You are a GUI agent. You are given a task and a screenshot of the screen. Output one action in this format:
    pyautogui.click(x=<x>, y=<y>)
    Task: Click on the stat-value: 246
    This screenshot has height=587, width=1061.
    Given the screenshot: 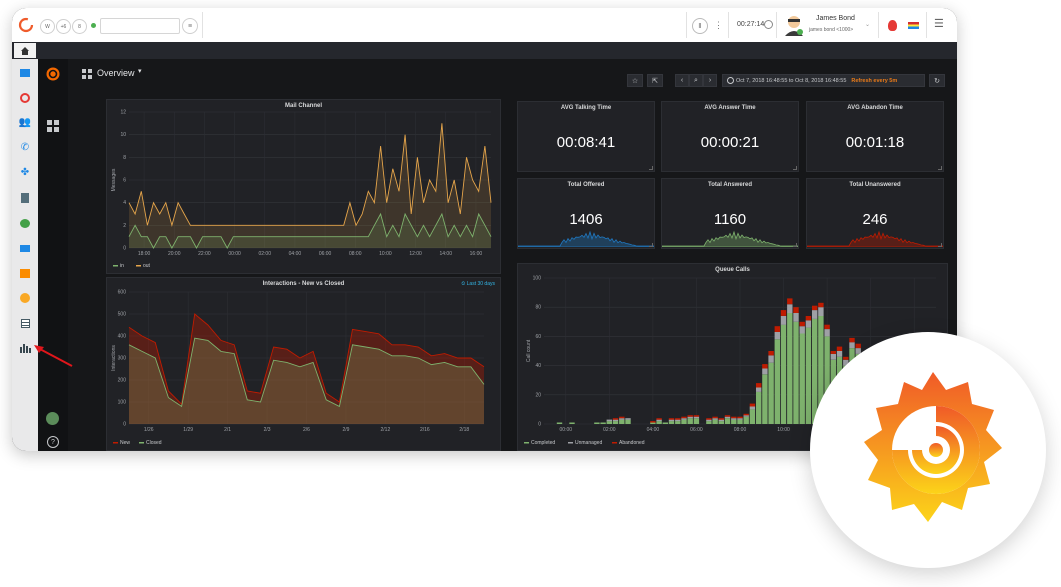 What is the action you would take?
    pyautogui.click(x=875, y=219)
    